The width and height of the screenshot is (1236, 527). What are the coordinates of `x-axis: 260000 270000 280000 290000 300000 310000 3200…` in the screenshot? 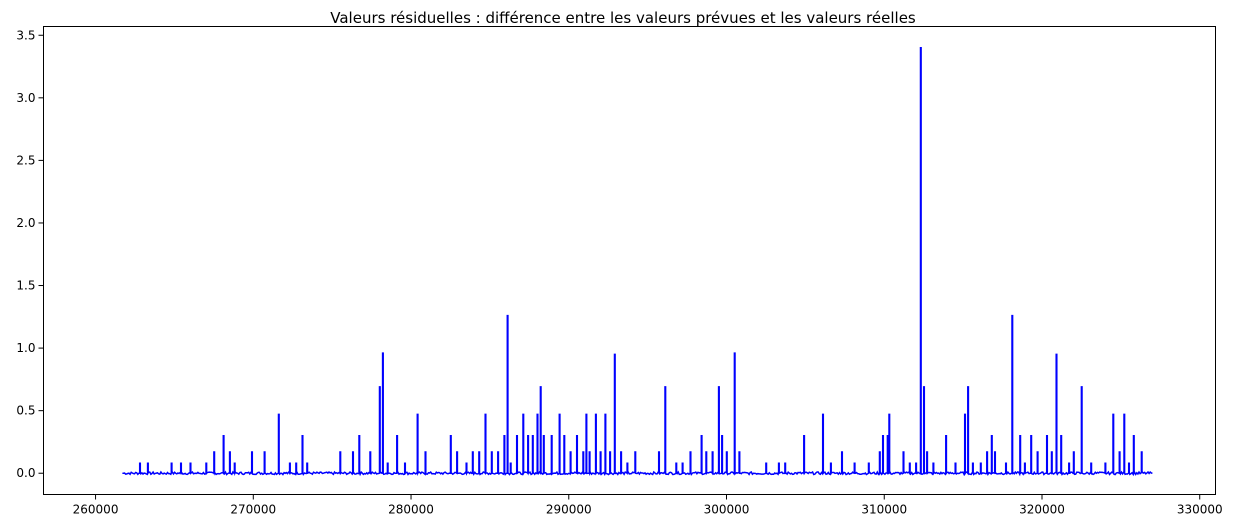 It's located at (648, 505).